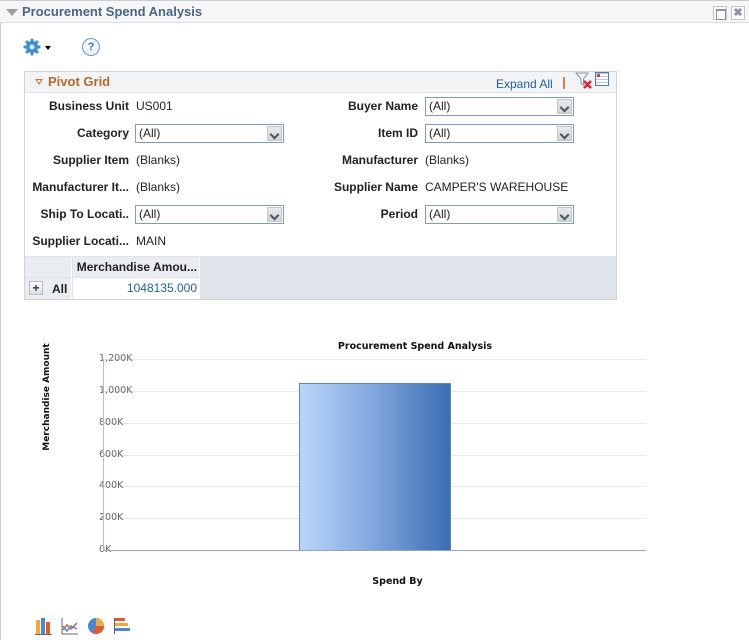 The width and height of the screenshot is (749, 640). Describe the element at coordinates (90, 160) in the screenshot. I see `filter-label-supplier-item: Supplier Item` at that location.